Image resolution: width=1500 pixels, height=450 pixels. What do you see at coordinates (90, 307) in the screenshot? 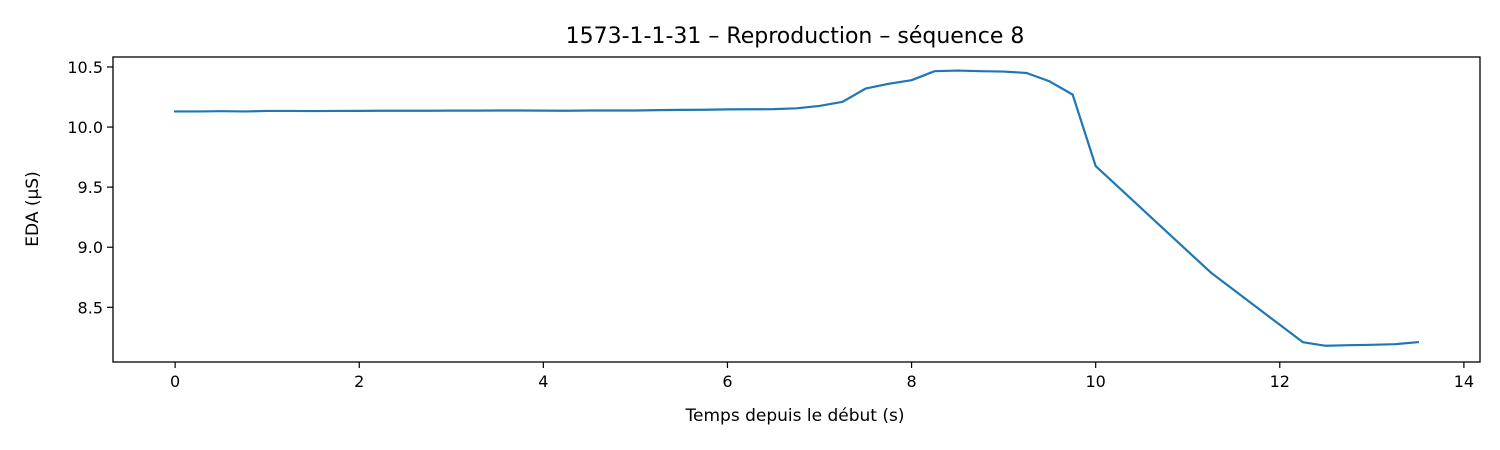
I see `y-tick-label: 8.5` at bounding box center [90, 307].